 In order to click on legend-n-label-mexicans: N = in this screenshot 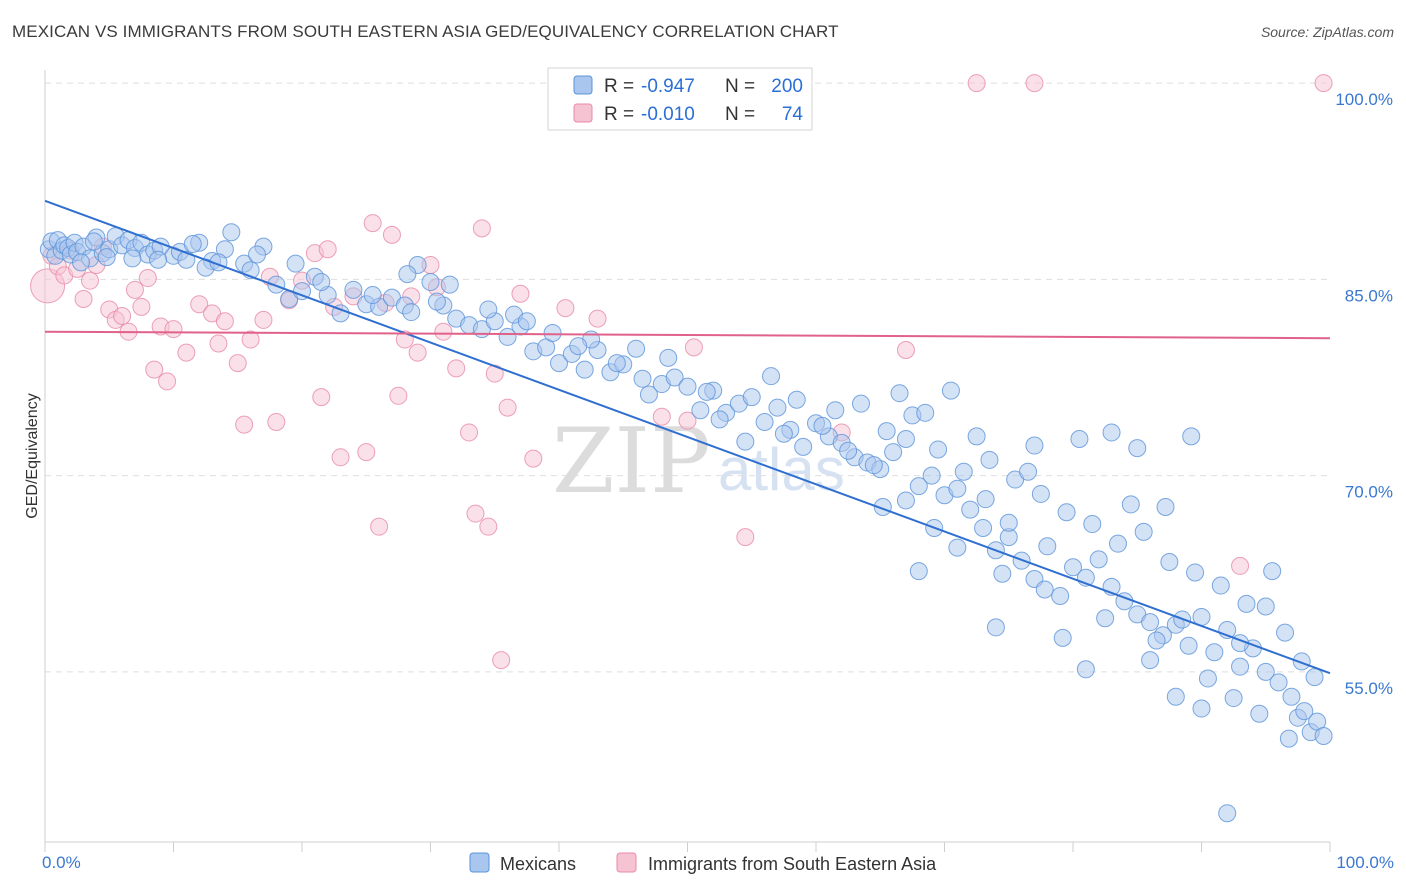, I will do `click(740, 86)`.